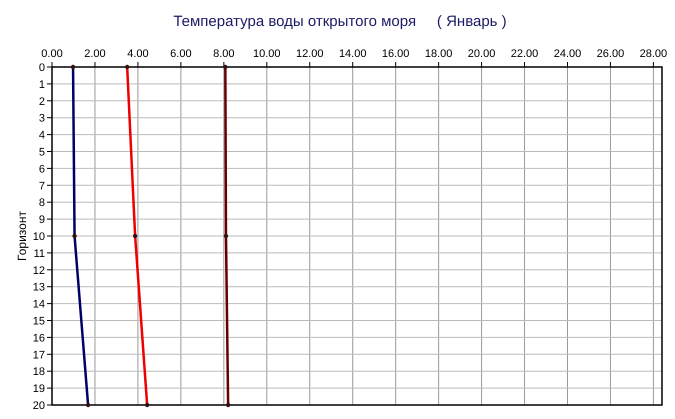 The image size is (675, 419). What do you see at coordinates (181, 54) in the screenshot?
I see `x-tick-label: 6.00` at bounding box center [181, 54].